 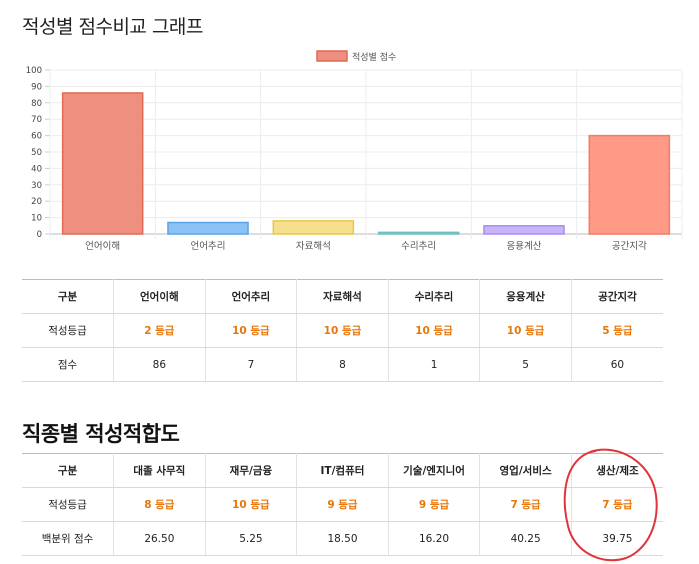 I want to click on table-row: 점수 86 7 8 1 5 60, so click(x=342, y=364).